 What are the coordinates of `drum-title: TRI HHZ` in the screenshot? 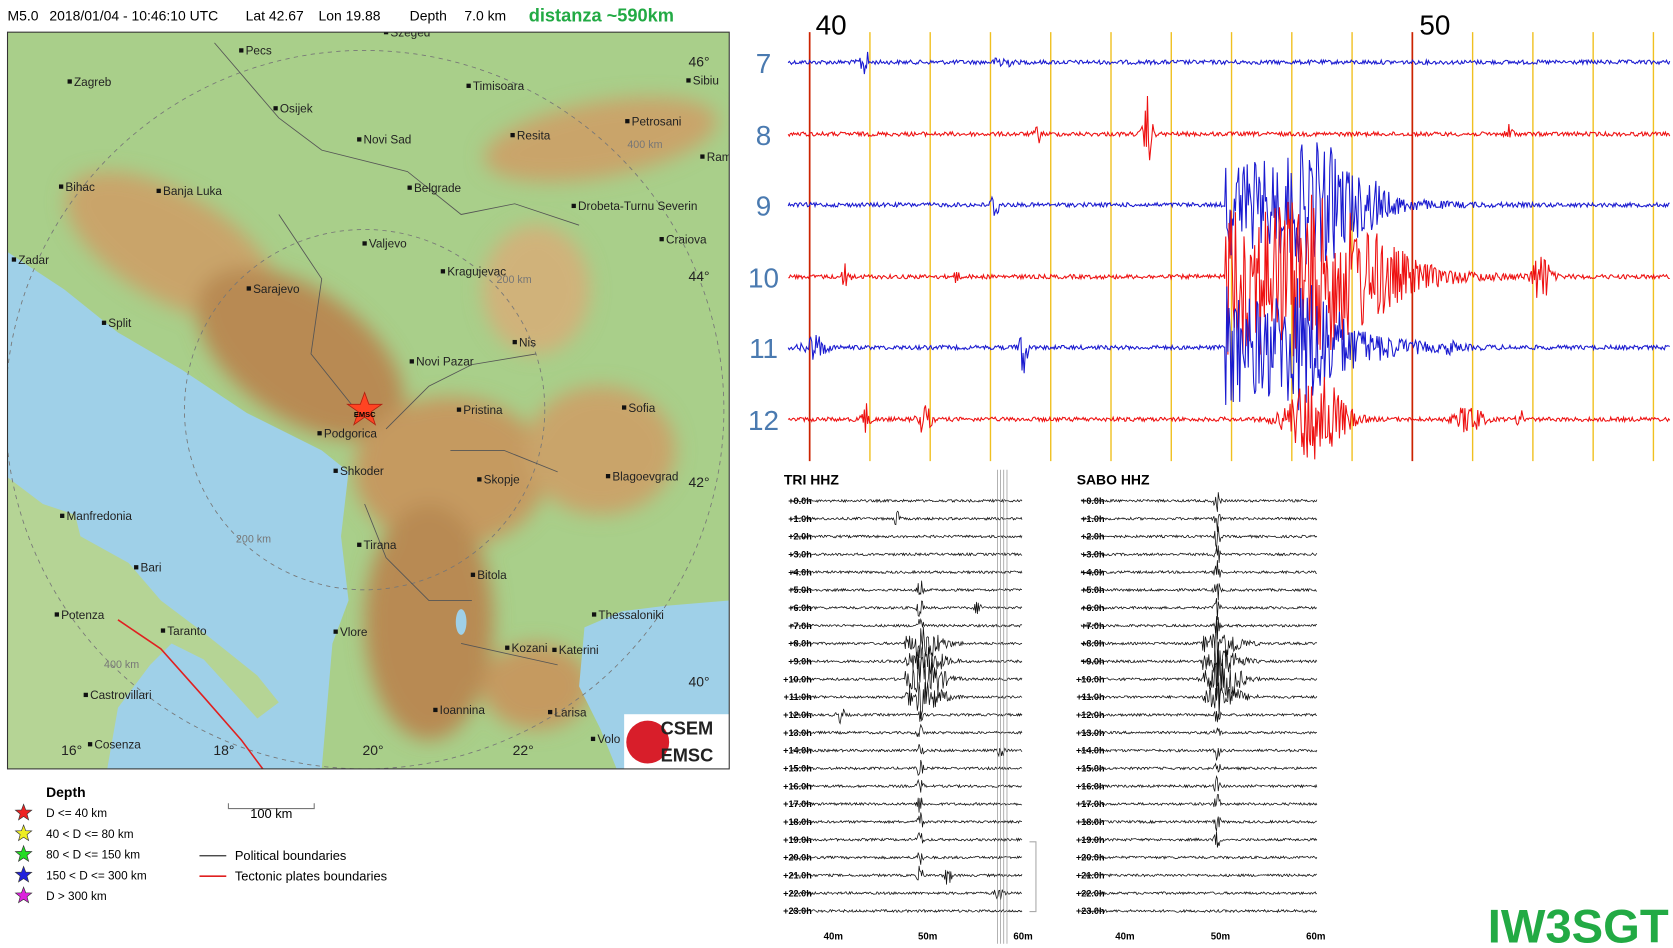 It's located at (811, 480).